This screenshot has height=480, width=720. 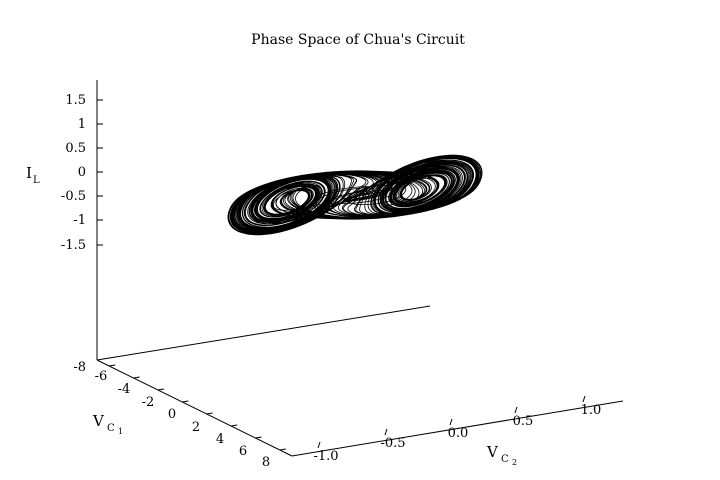 I want to click on x-axis-line, so click(x=457, y=428).